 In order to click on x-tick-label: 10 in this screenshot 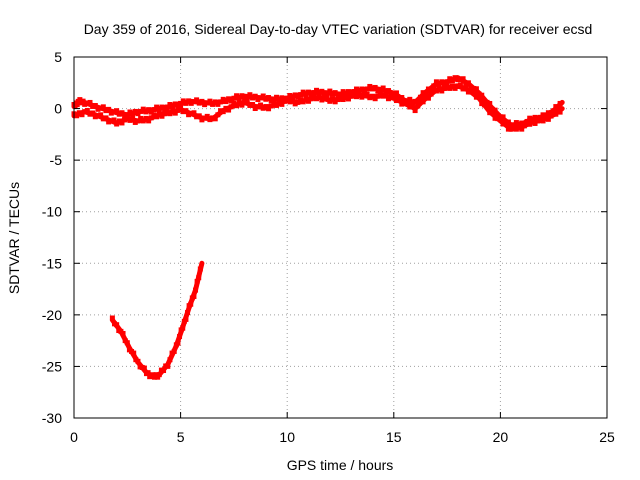, I will do `click(287, 437)`.